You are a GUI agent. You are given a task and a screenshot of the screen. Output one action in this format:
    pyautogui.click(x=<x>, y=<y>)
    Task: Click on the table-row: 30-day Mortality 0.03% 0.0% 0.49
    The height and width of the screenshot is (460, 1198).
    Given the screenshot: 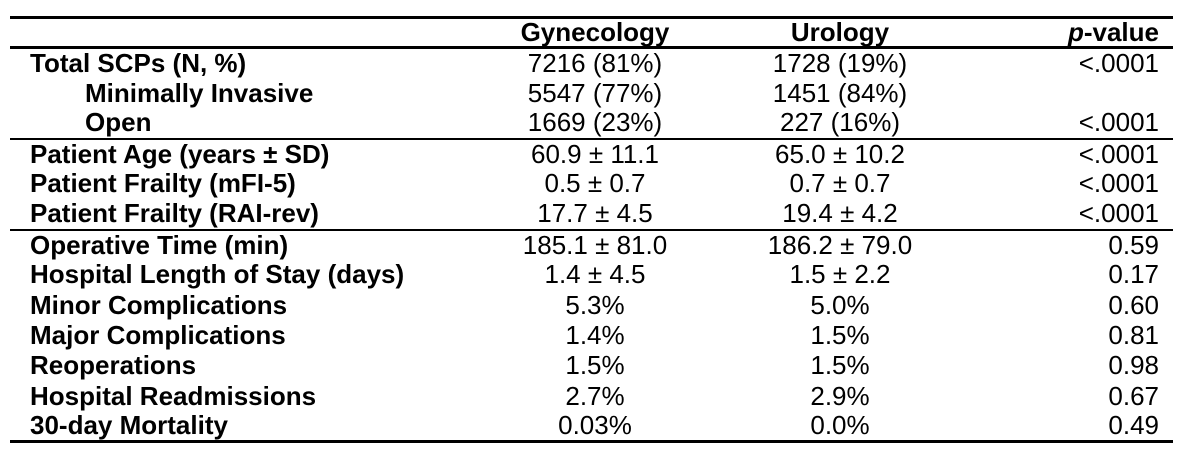 What is the action you would take?
    pyautogui.click(x=591, y=426)
    